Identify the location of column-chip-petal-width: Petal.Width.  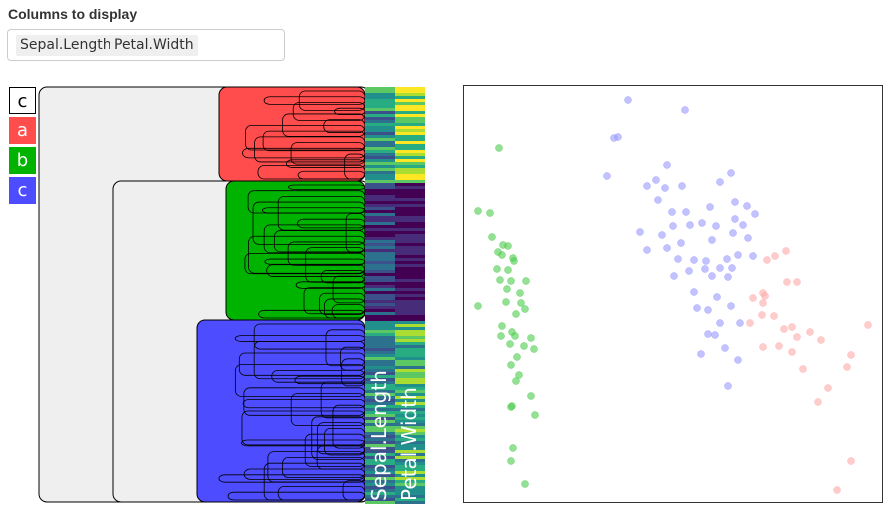
(154, 45).